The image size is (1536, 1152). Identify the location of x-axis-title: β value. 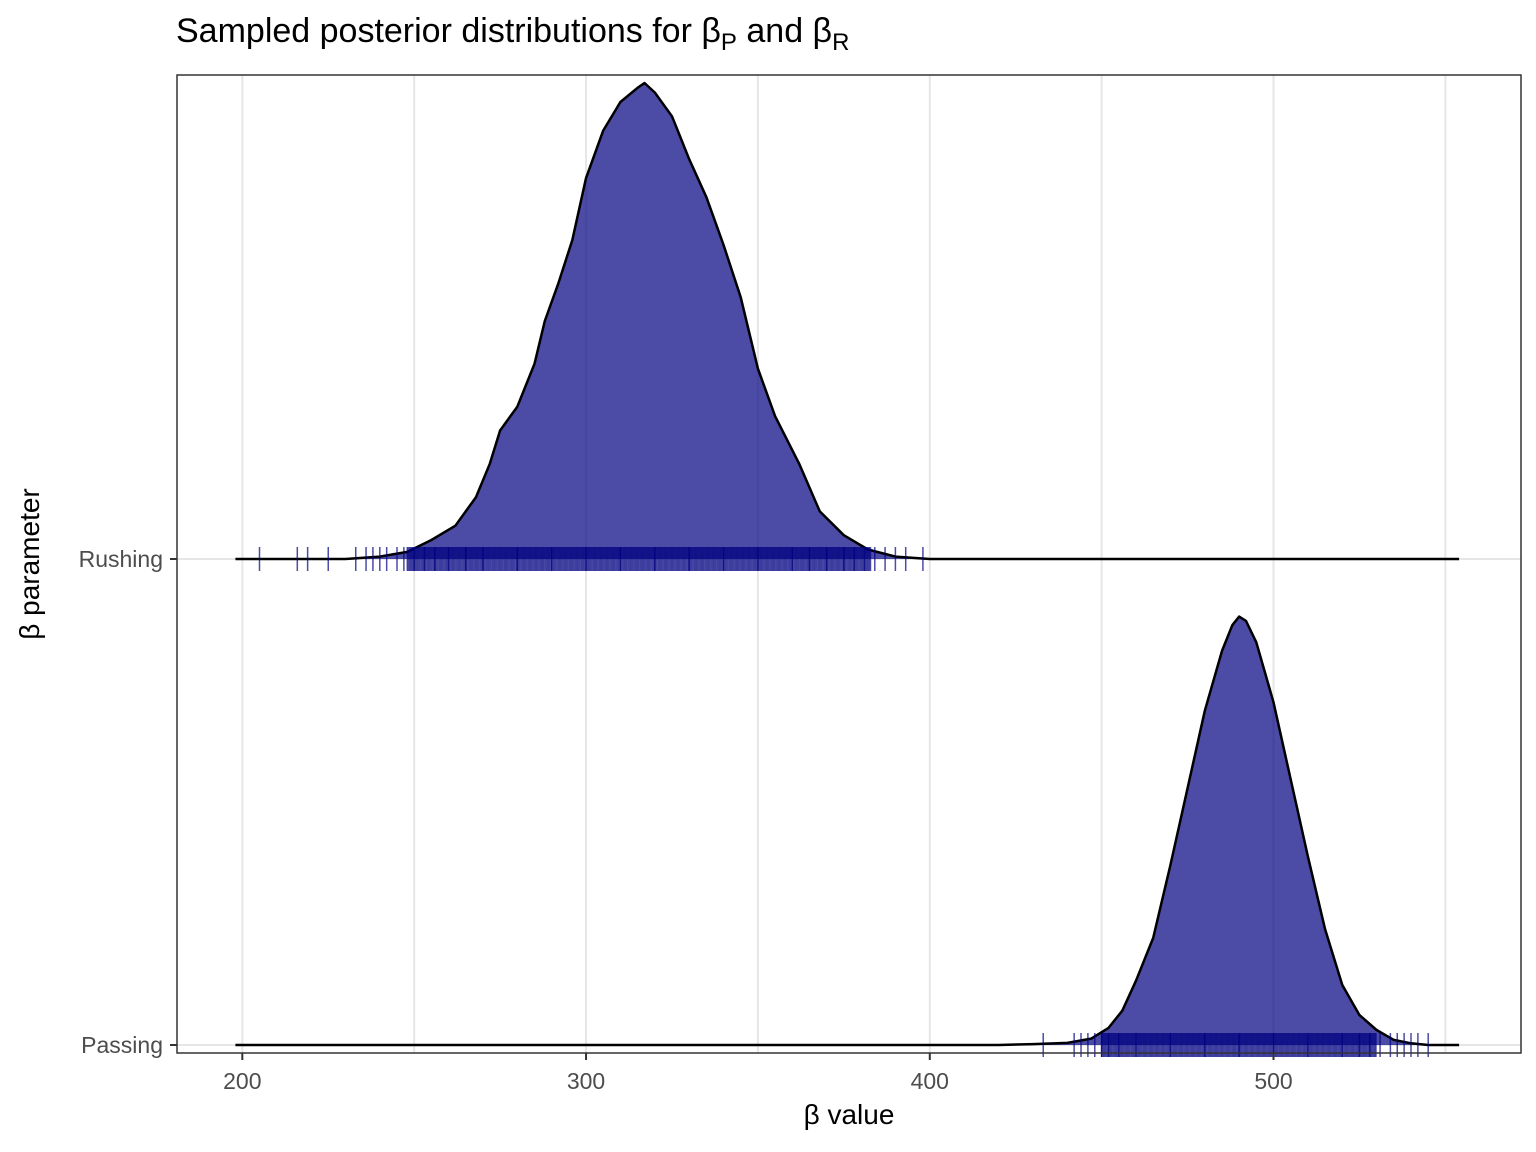
(849, 1114).